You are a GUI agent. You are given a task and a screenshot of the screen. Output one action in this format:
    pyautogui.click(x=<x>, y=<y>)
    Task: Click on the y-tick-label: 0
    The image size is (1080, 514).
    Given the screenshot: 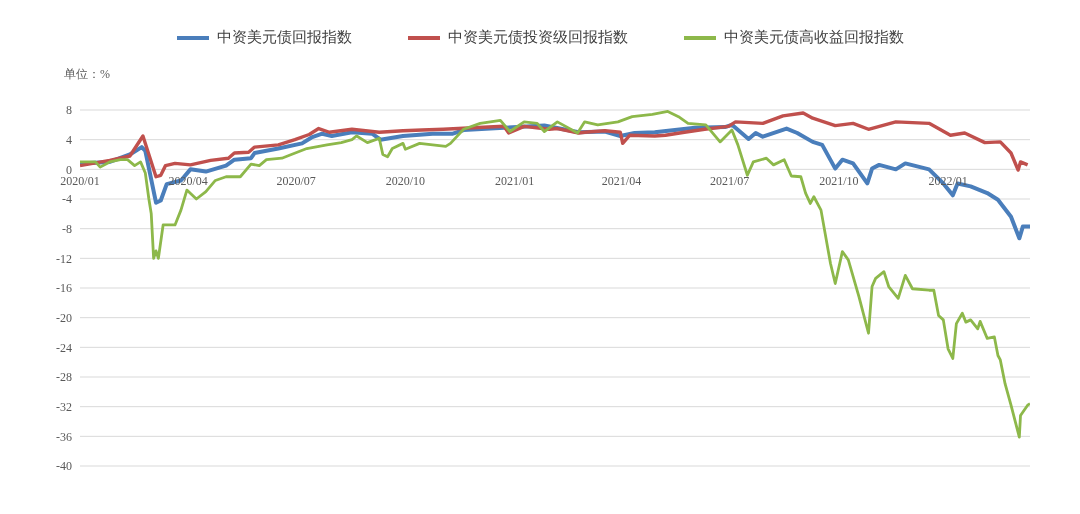 What is the action you would take?
    pyautogui.click(x=69, y=169)
    